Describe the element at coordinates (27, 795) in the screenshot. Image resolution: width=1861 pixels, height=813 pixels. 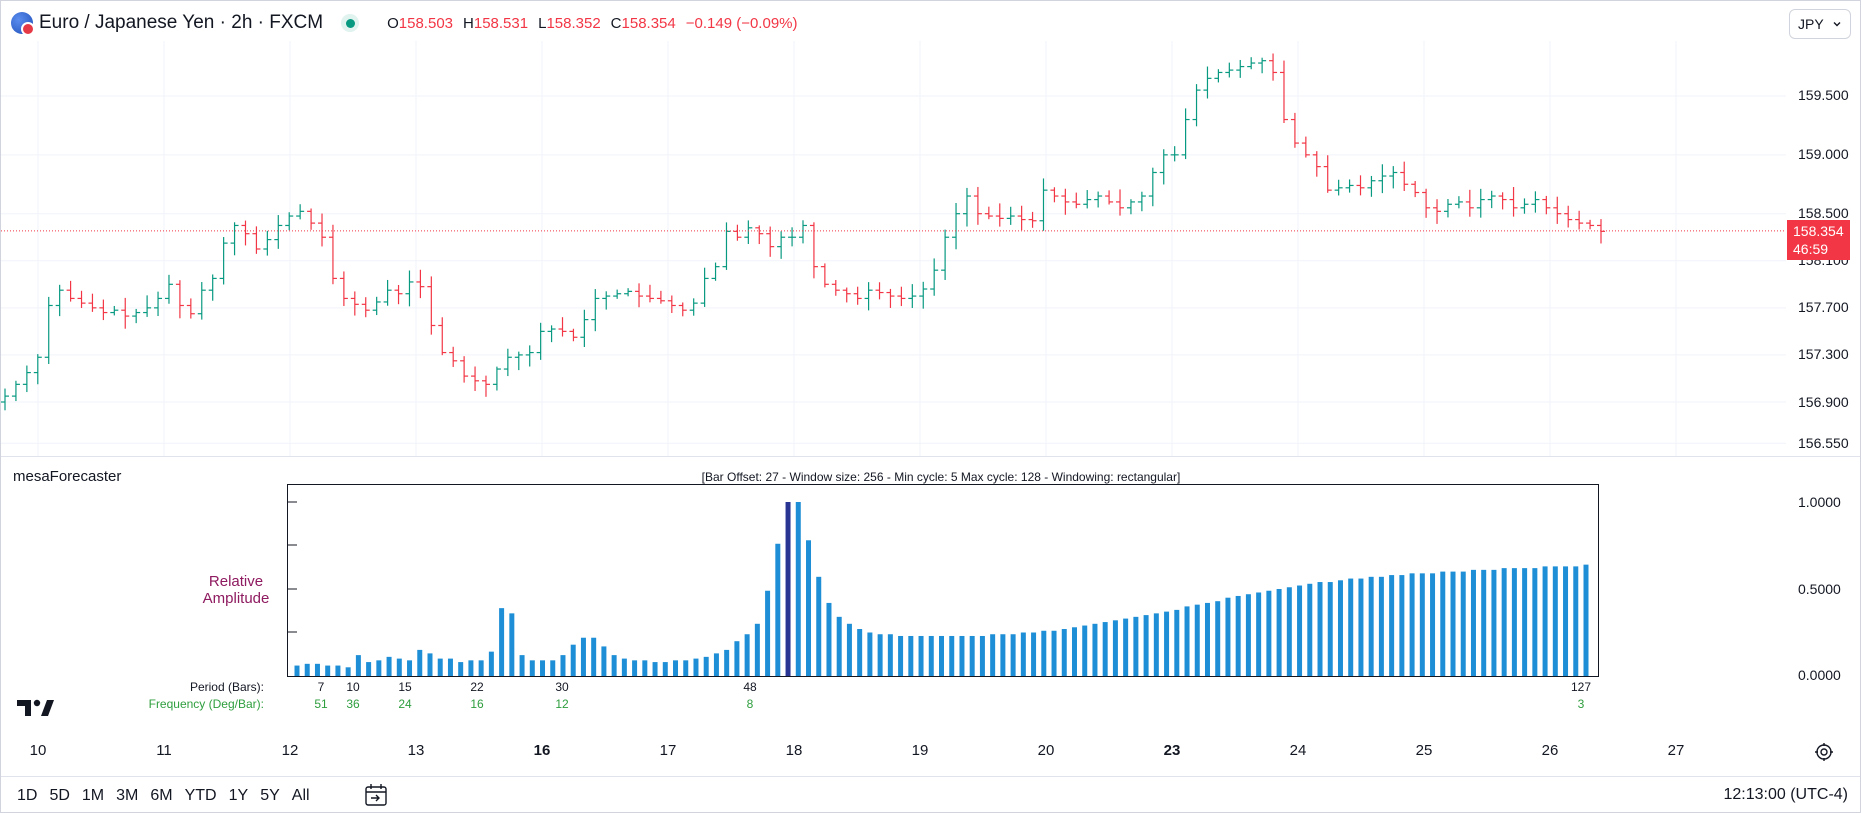
I see `range-button: 1D` at that location.